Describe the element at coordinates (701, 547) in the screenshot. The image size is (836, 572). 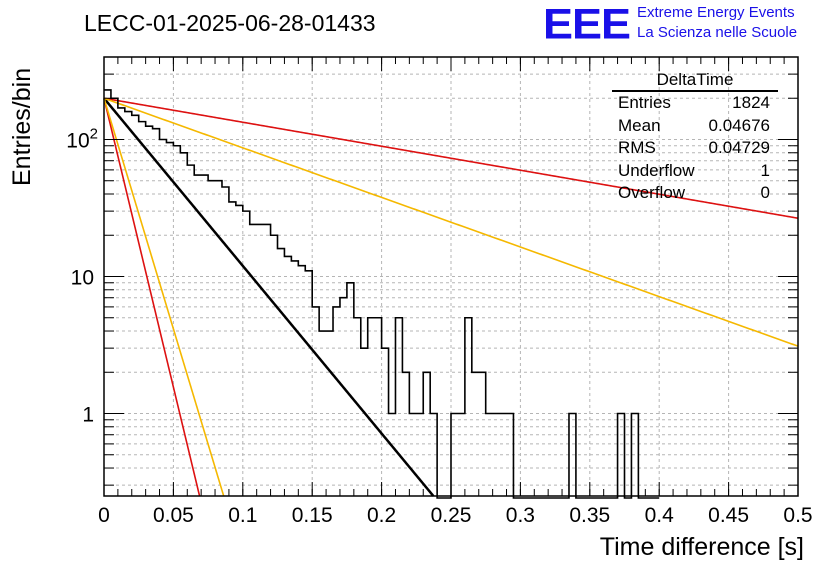
I see `x-axis-label: Time difference [s]` at that location.